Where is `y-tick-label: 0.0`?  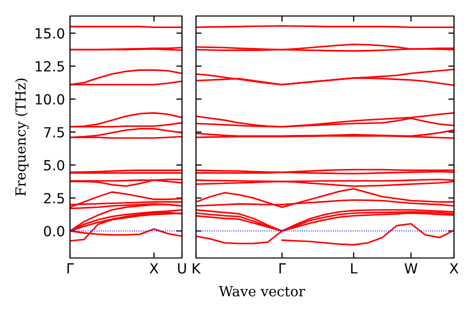 y-tick-label: 0.0 is located at coordinates (54, 231).